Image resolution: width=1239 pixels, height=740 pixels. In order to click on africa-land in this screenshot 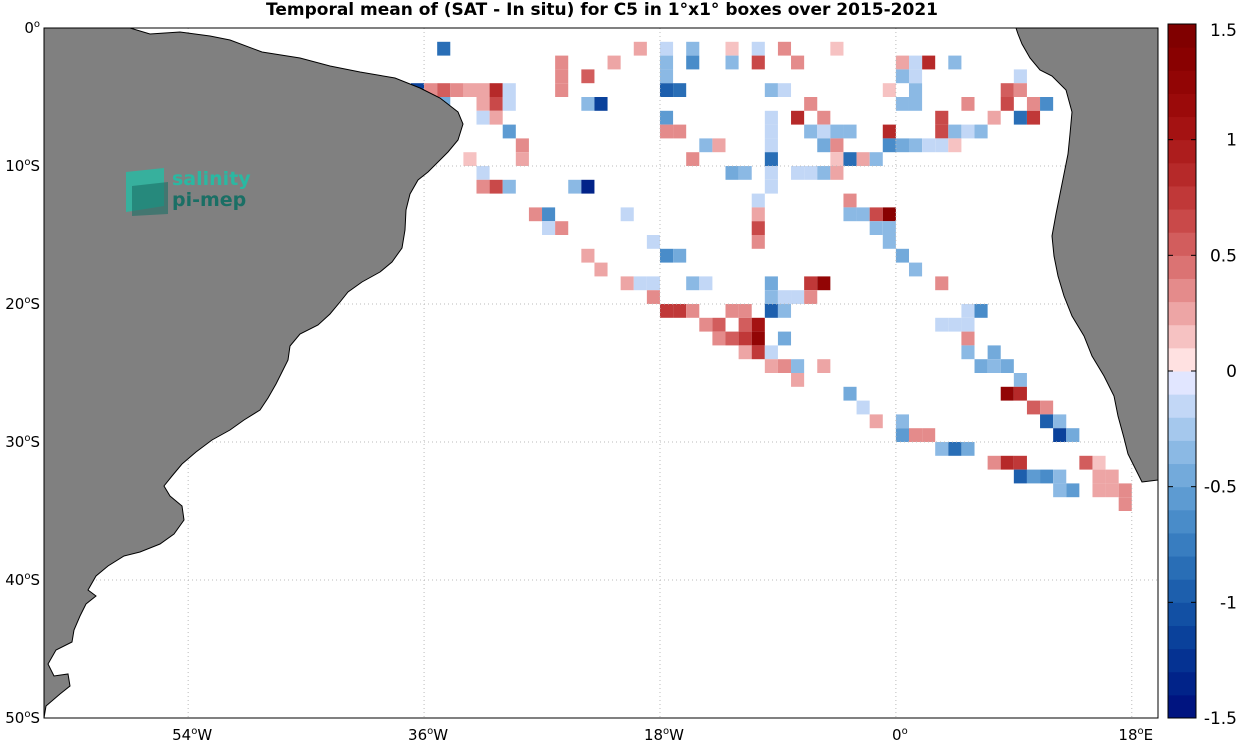, I will do `click(1086, 255)`.